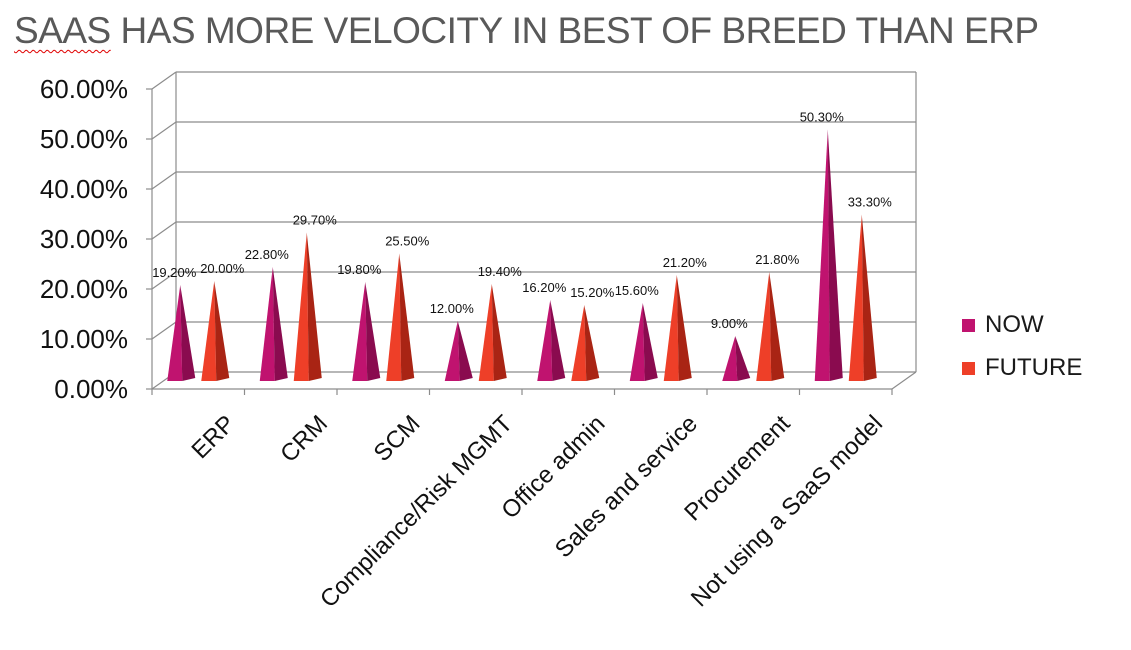 This screenshot has height=650, width=1131. Describe the element at coordinates (822, 117) in the screenshot. I see `value-label-now: 50.30%` at that location.